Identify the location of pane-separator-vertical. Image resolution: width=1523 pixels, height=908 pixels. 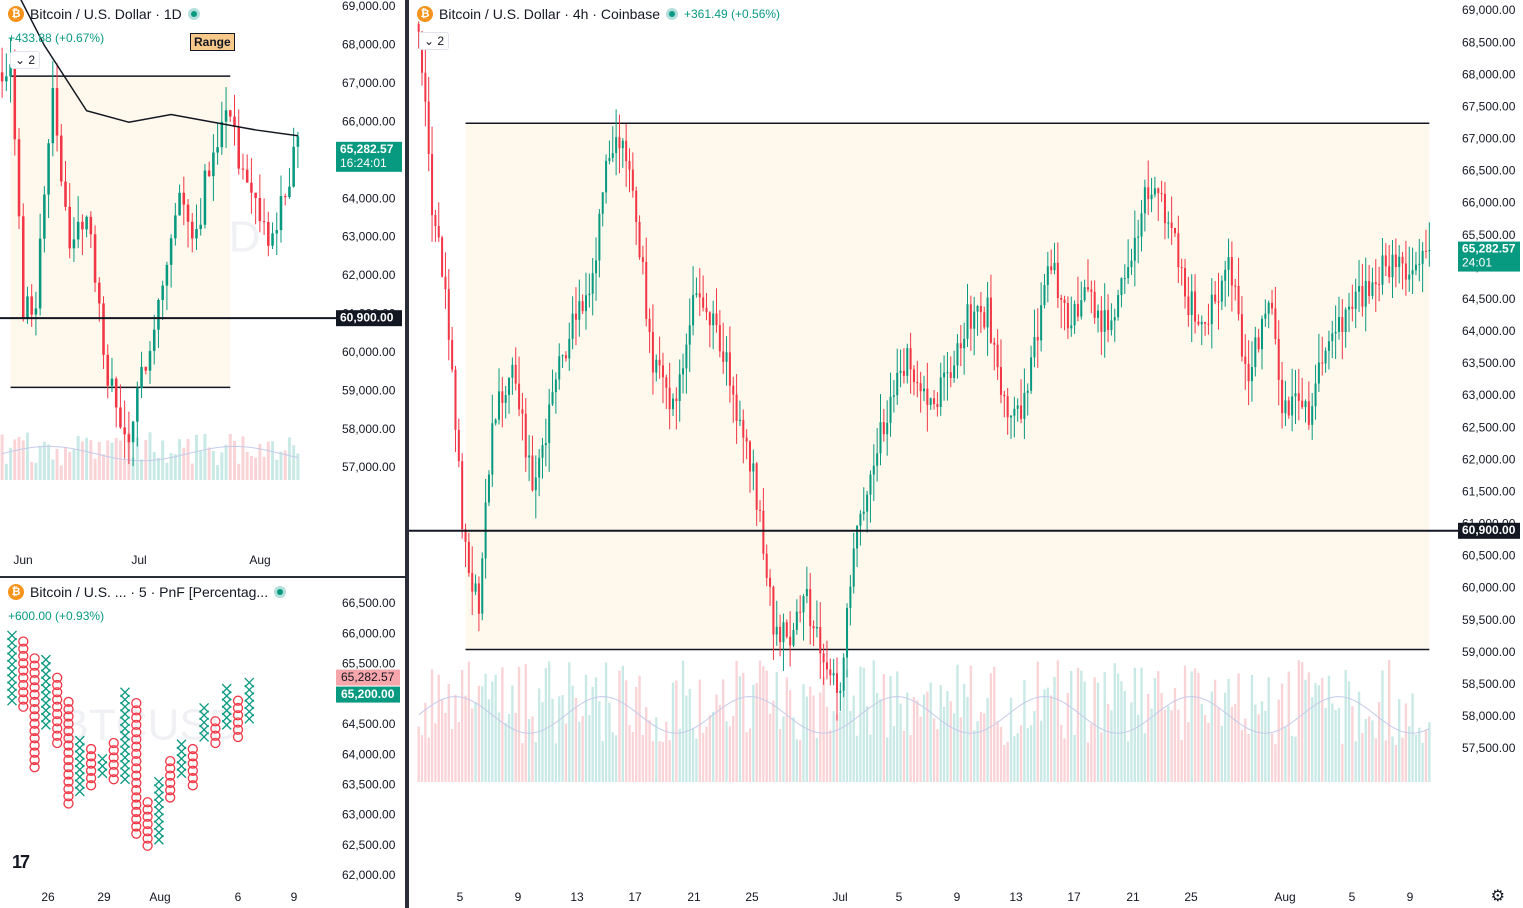
(407, 454).